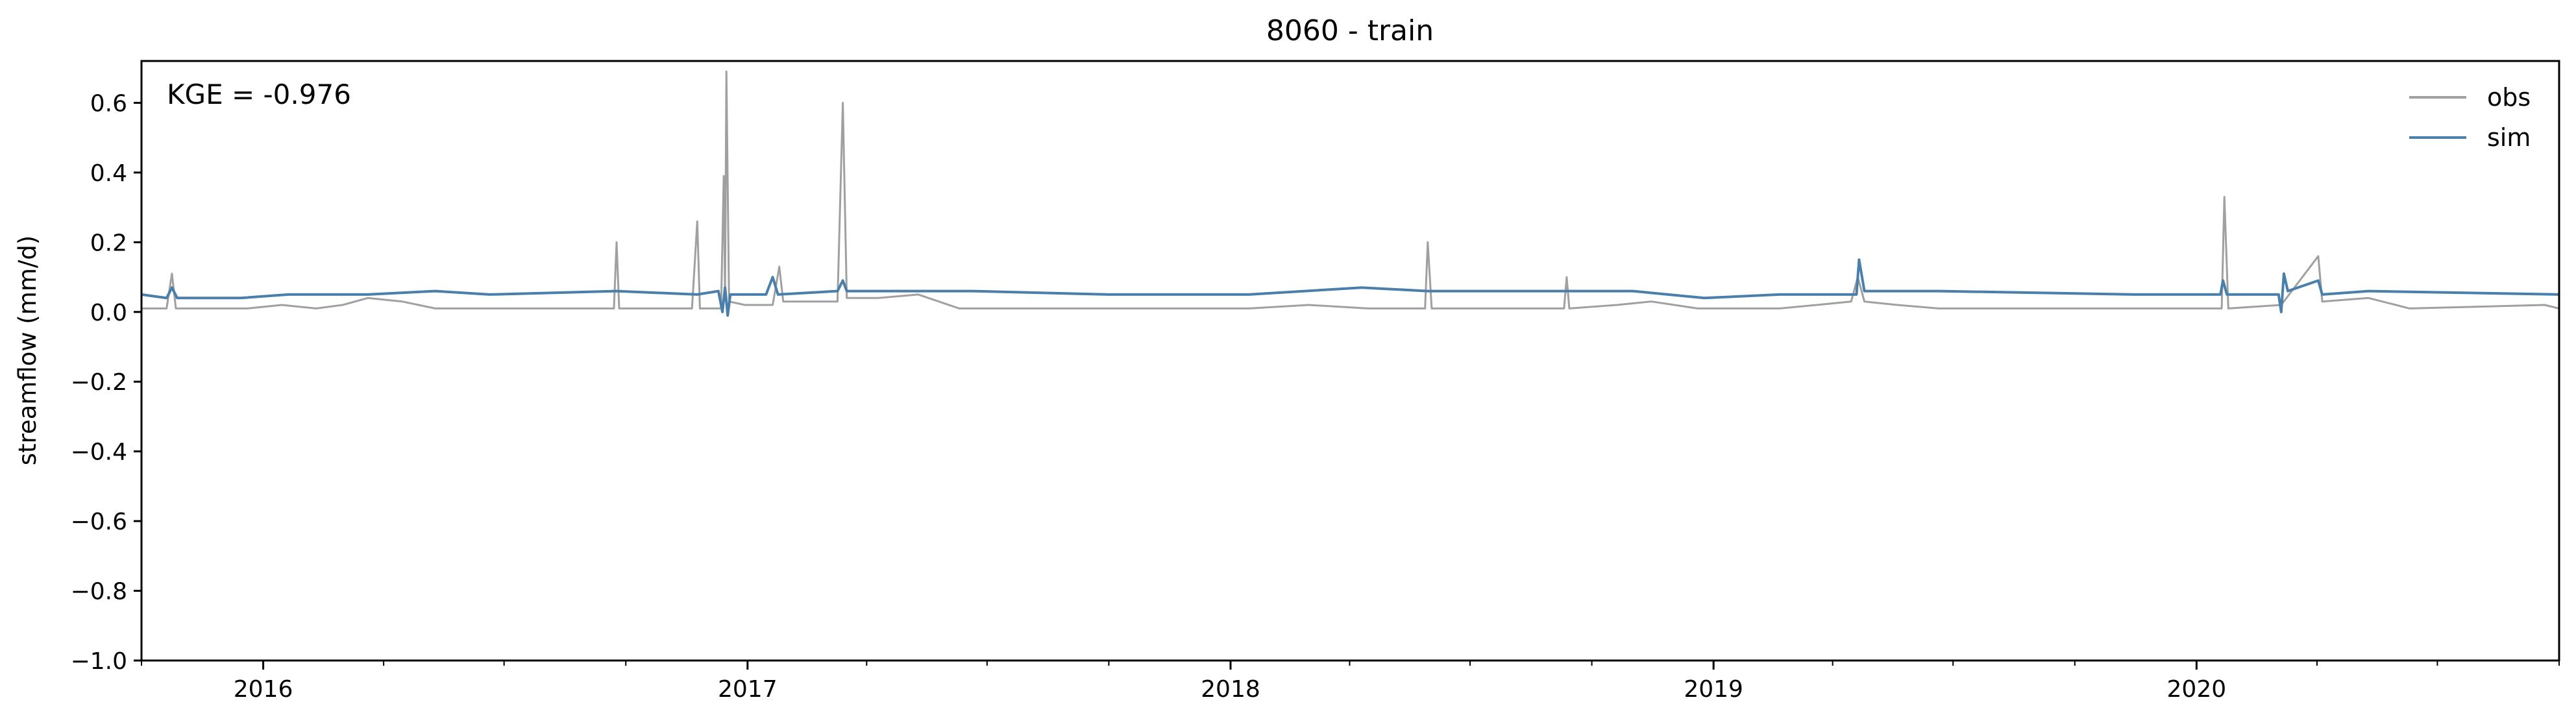 Image resolution: width=2576 pixels, height=728 pixels. I want to click on y-tick-label: −0.4, so click(99, 452).